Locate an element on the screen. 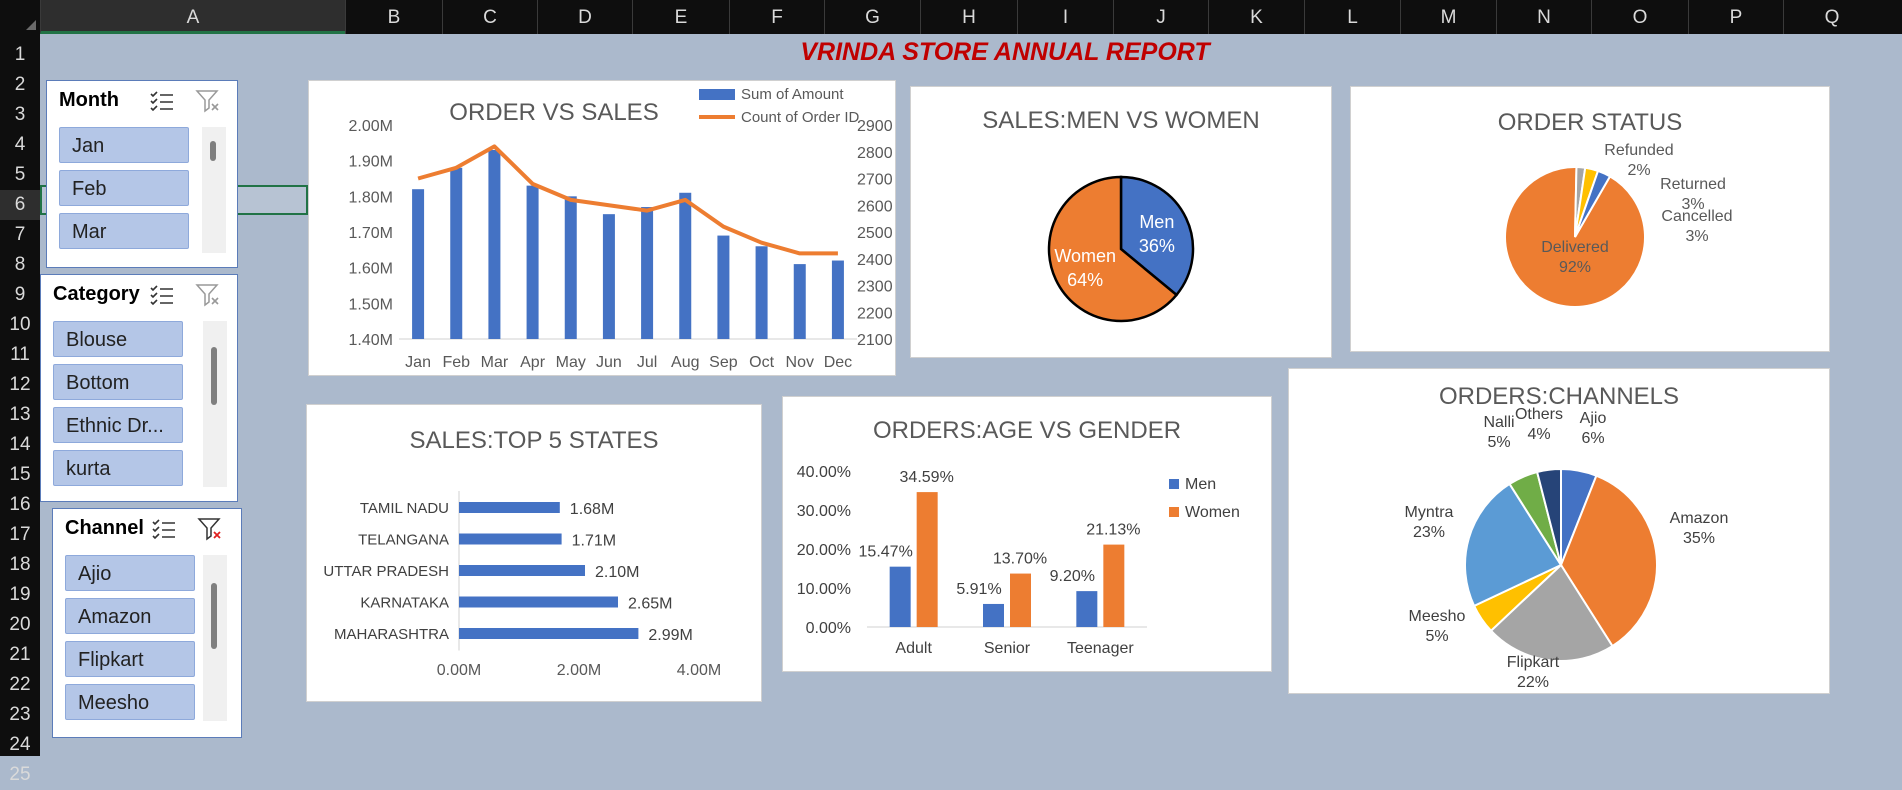 This screenshot has width=1902, height=790. row-header-16: 16 is located at coordinates (20, 504).